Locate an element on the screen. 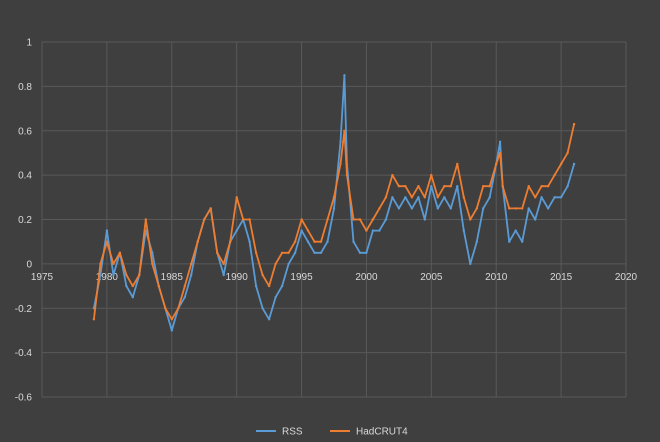 The image size is (660, 442). x-axis-ticks: 1975 1980 1985 1990 1995 2000 2005 2010 2015 2020 is located at coordinates (334, 277).